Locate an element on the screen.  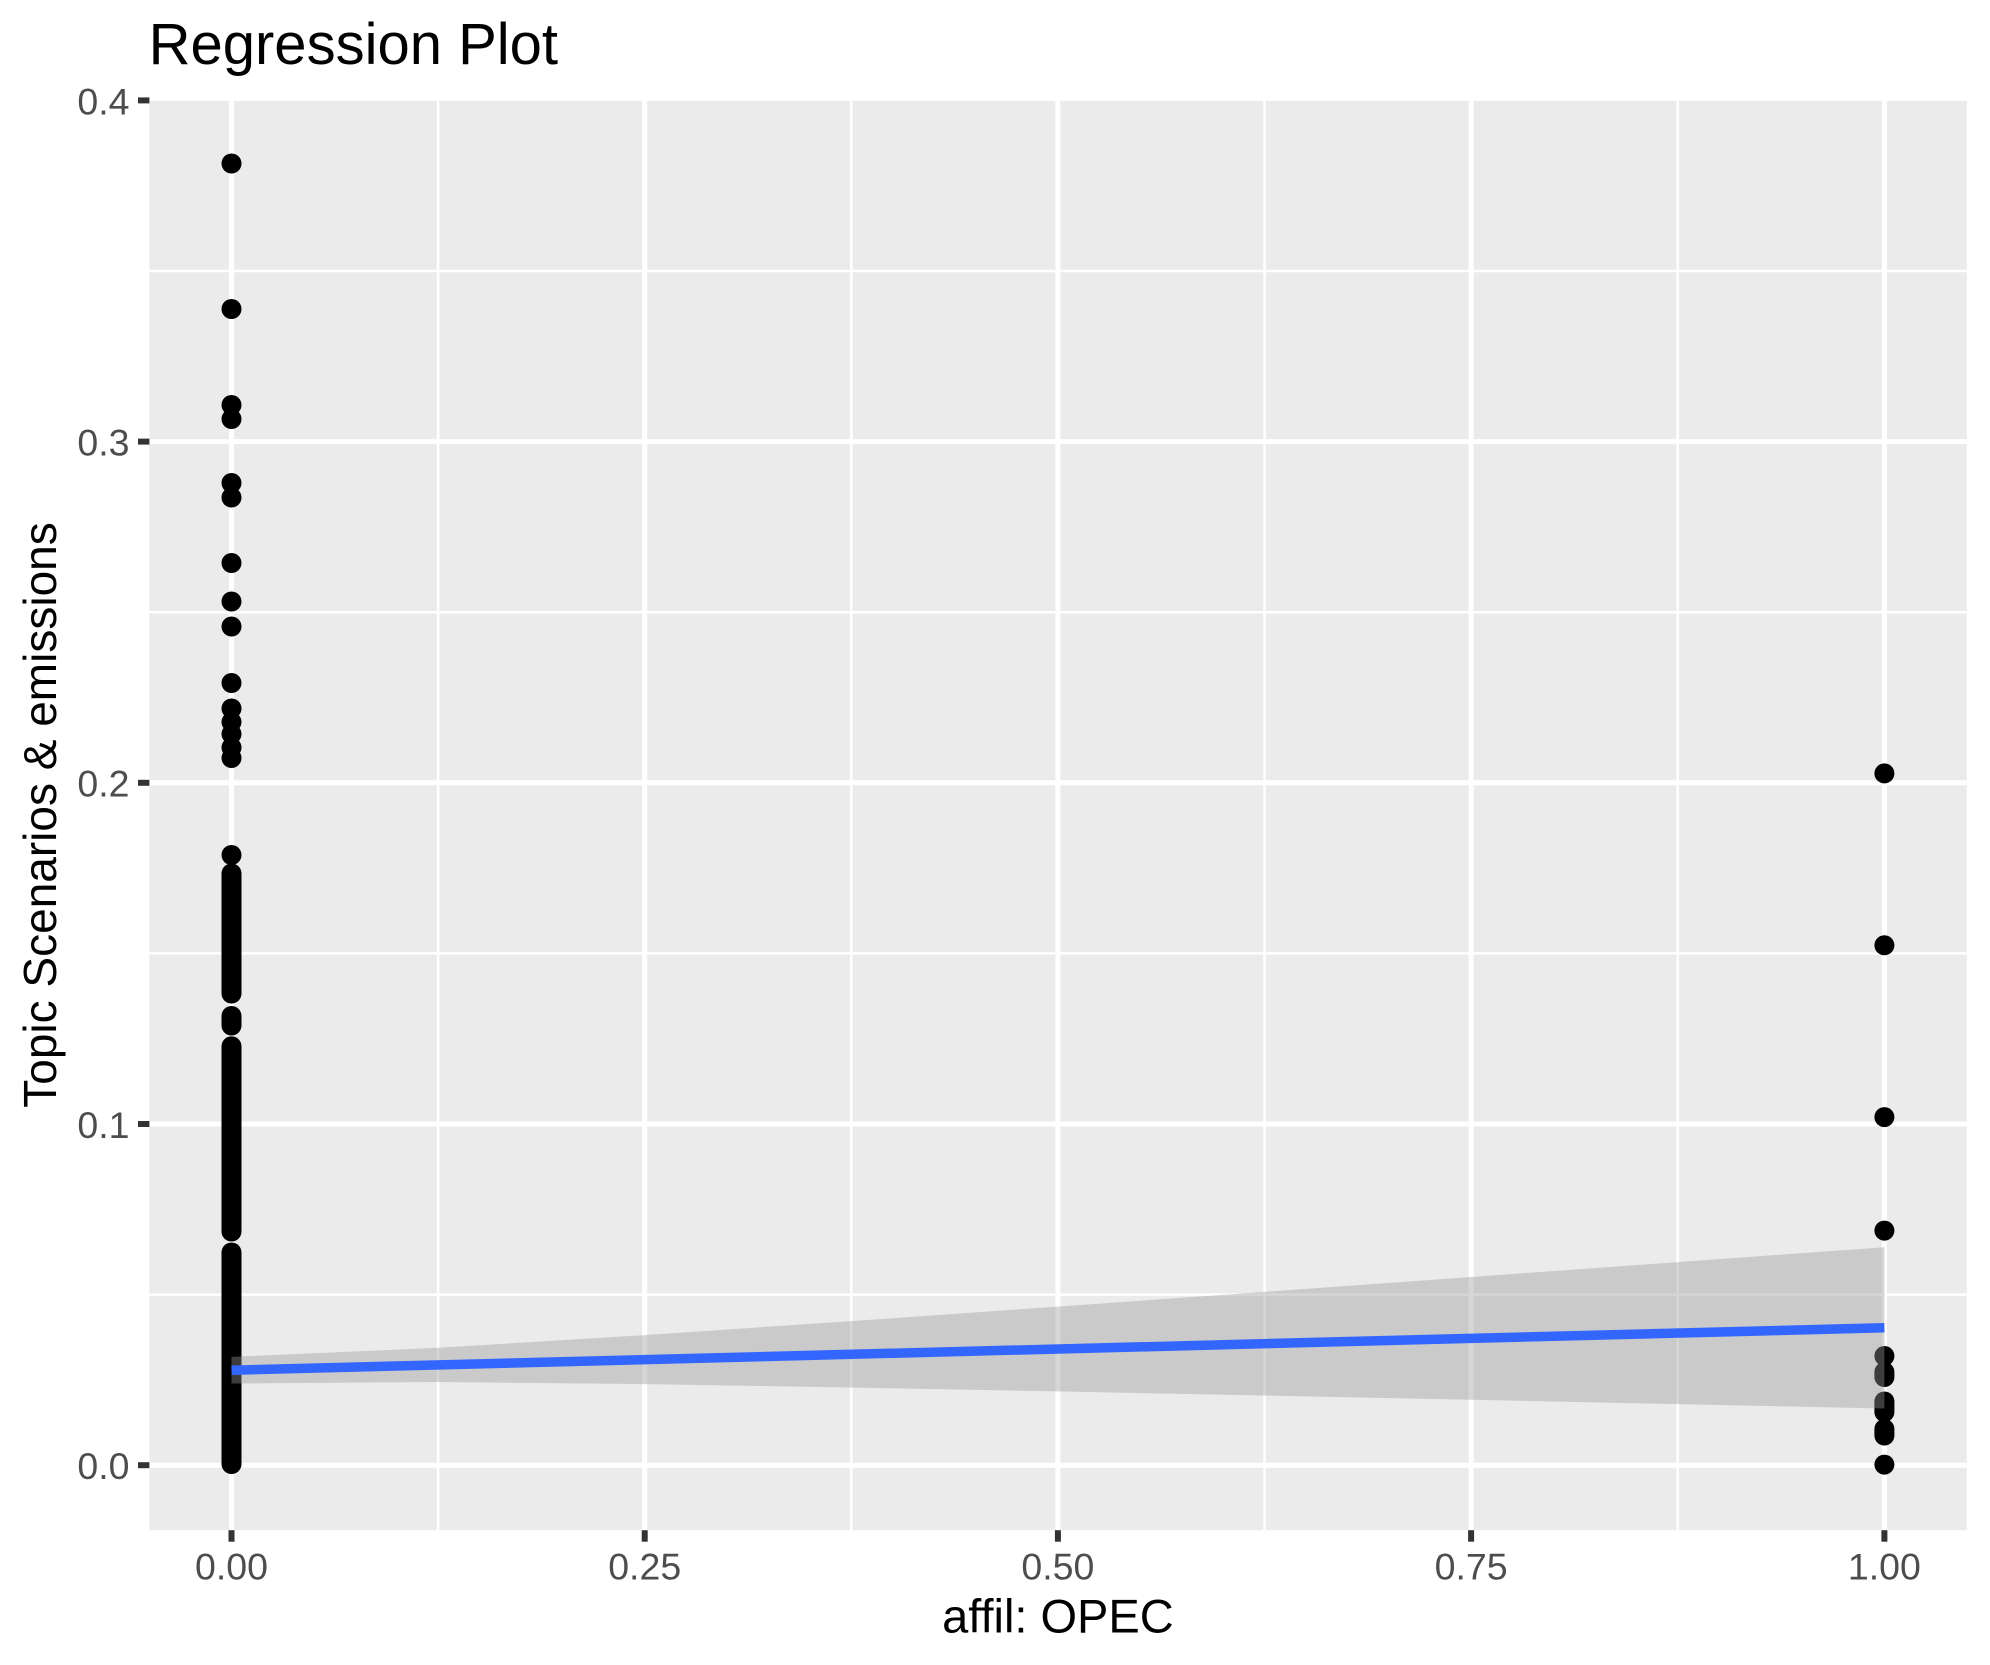
svg-text: 0.1 is located at coordinates (103, 1125).